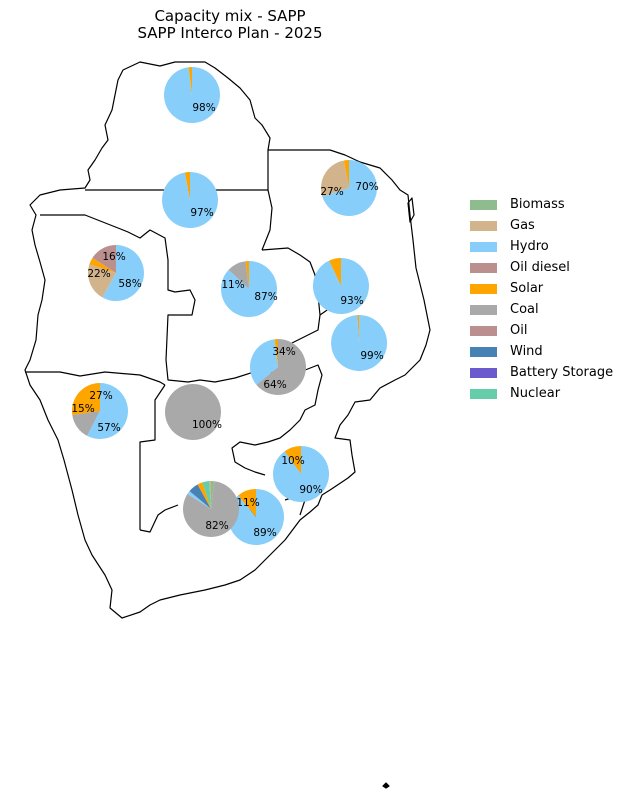 This screenshot has width=636, height=811. I want to click on legend-label: Battery Storage, so click(562, 372).